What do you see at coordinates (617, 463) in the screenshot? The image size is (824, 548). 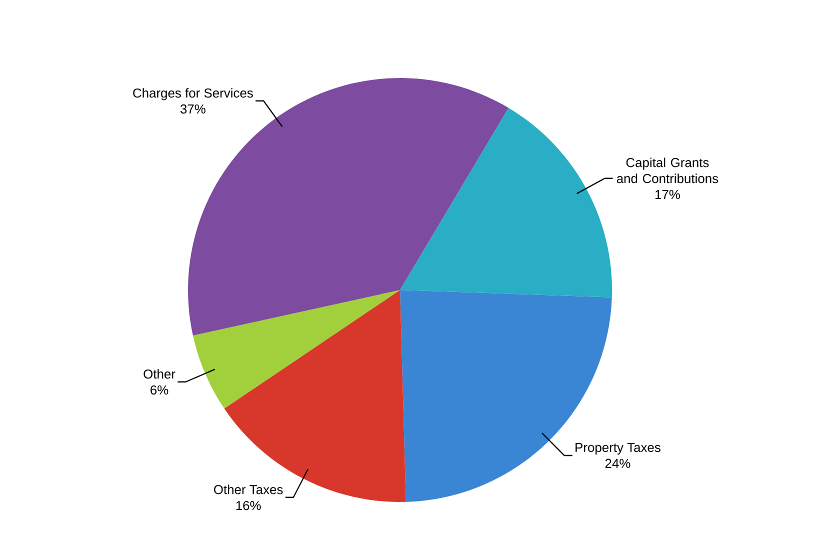 I see `data-label: 24%` at bounding box center [617, 463].